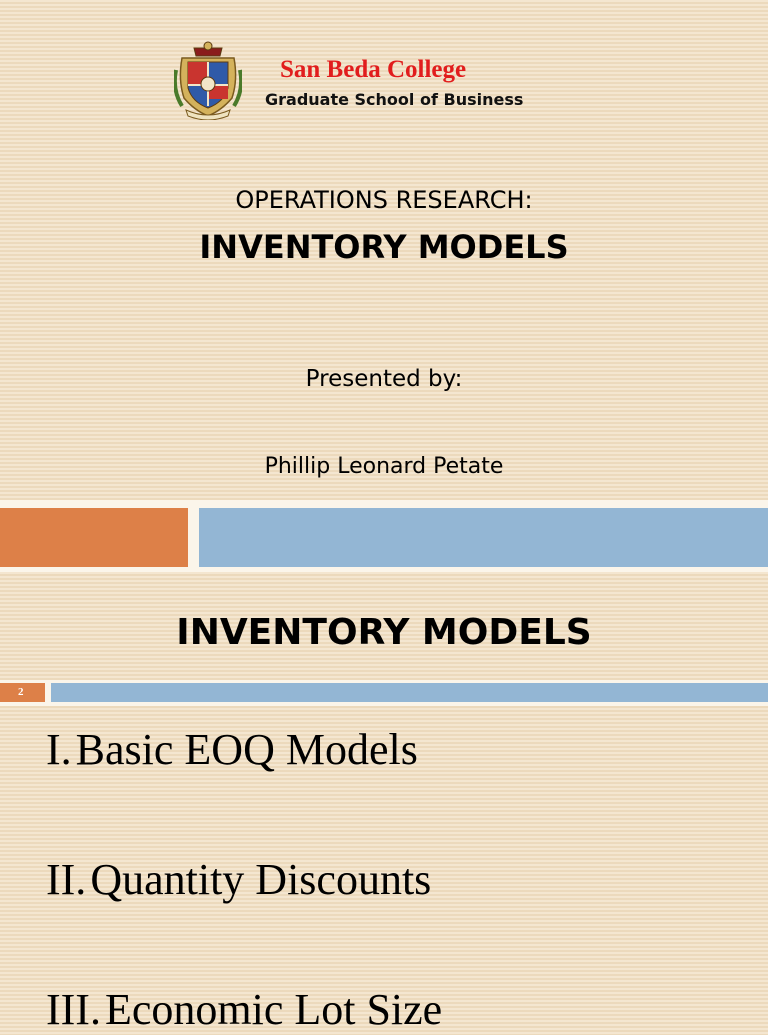 This screenshot has height=1035, width=768. I want to click on divider-blue-block, so click(483, 537).